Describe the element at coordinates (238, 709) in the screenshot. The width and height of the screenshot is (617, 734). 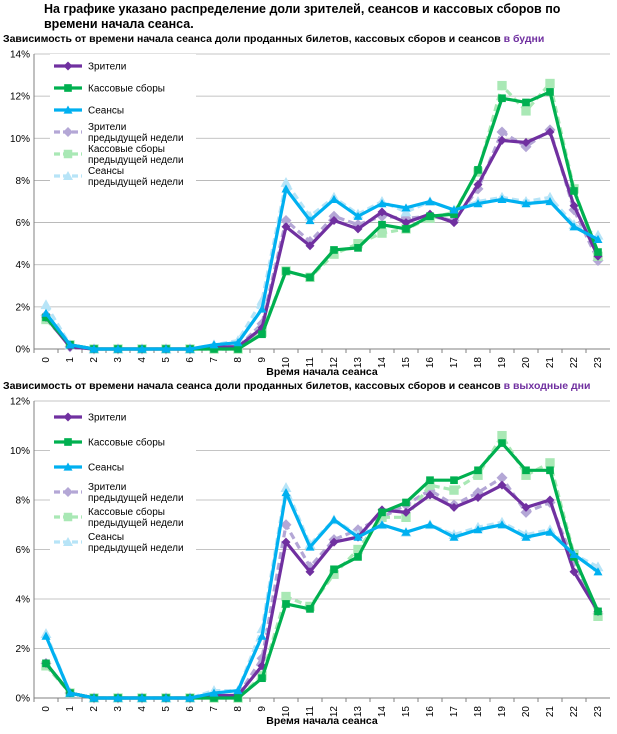
I see `x-tick-label: 8` at that location.